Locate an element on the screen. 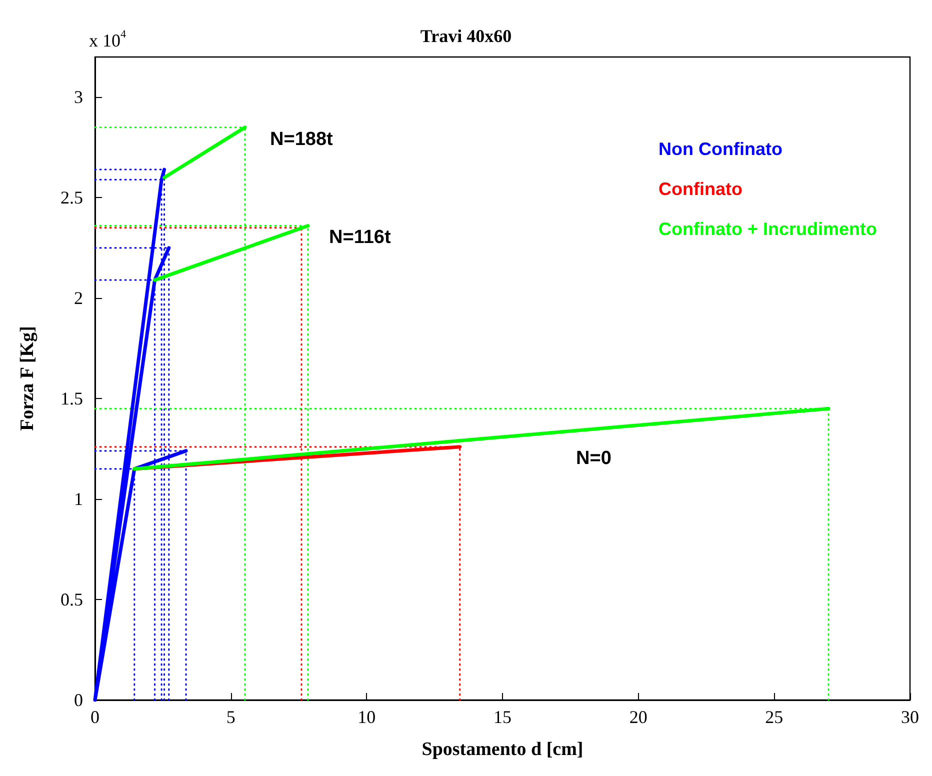 The image size is (932, 776). text: Non Confinato is located at coordinates (720, 149).